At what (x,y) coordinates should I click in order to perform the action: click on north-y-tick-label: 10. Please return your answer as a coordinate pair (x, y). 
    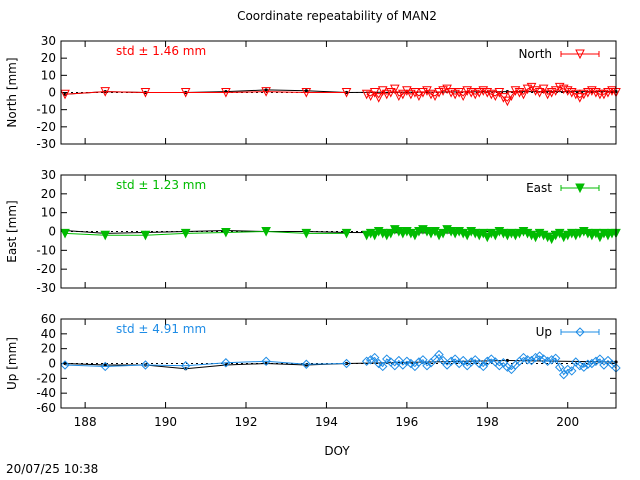
    Looking at the image, I should click on (48, 75).